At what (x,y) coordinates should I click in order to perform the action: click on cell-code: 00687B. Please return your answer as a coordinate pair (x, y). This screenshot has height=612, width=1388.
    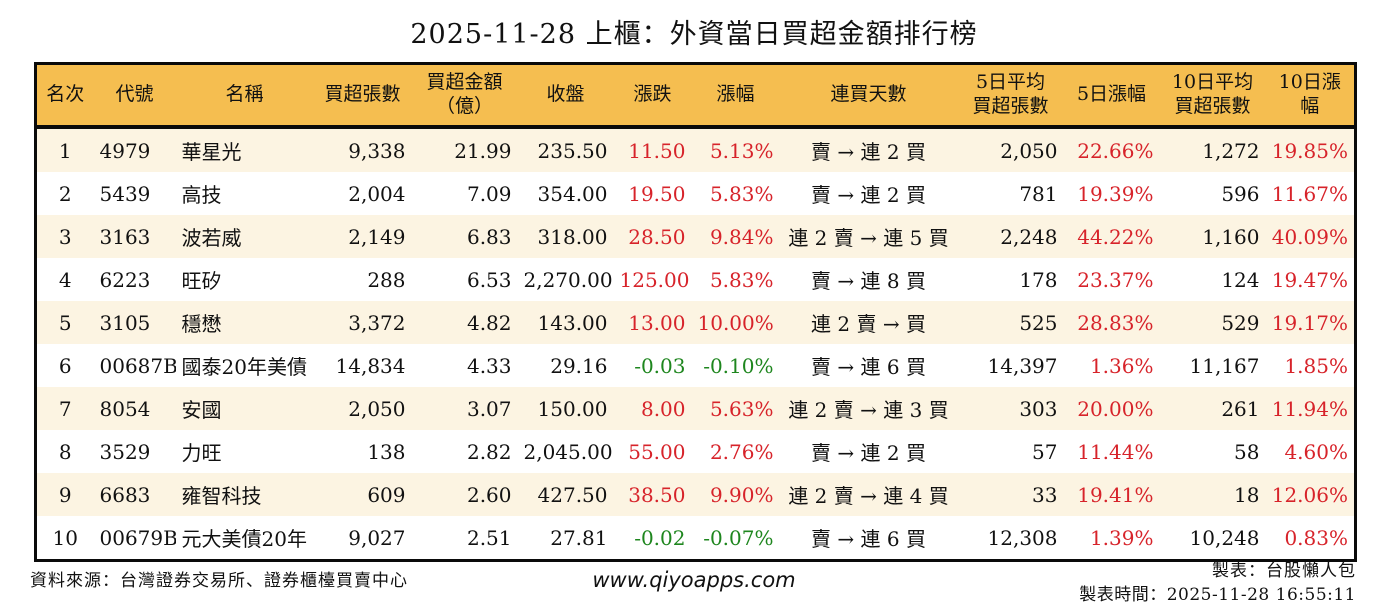
    Looking at the image, I should click on (134, 365).